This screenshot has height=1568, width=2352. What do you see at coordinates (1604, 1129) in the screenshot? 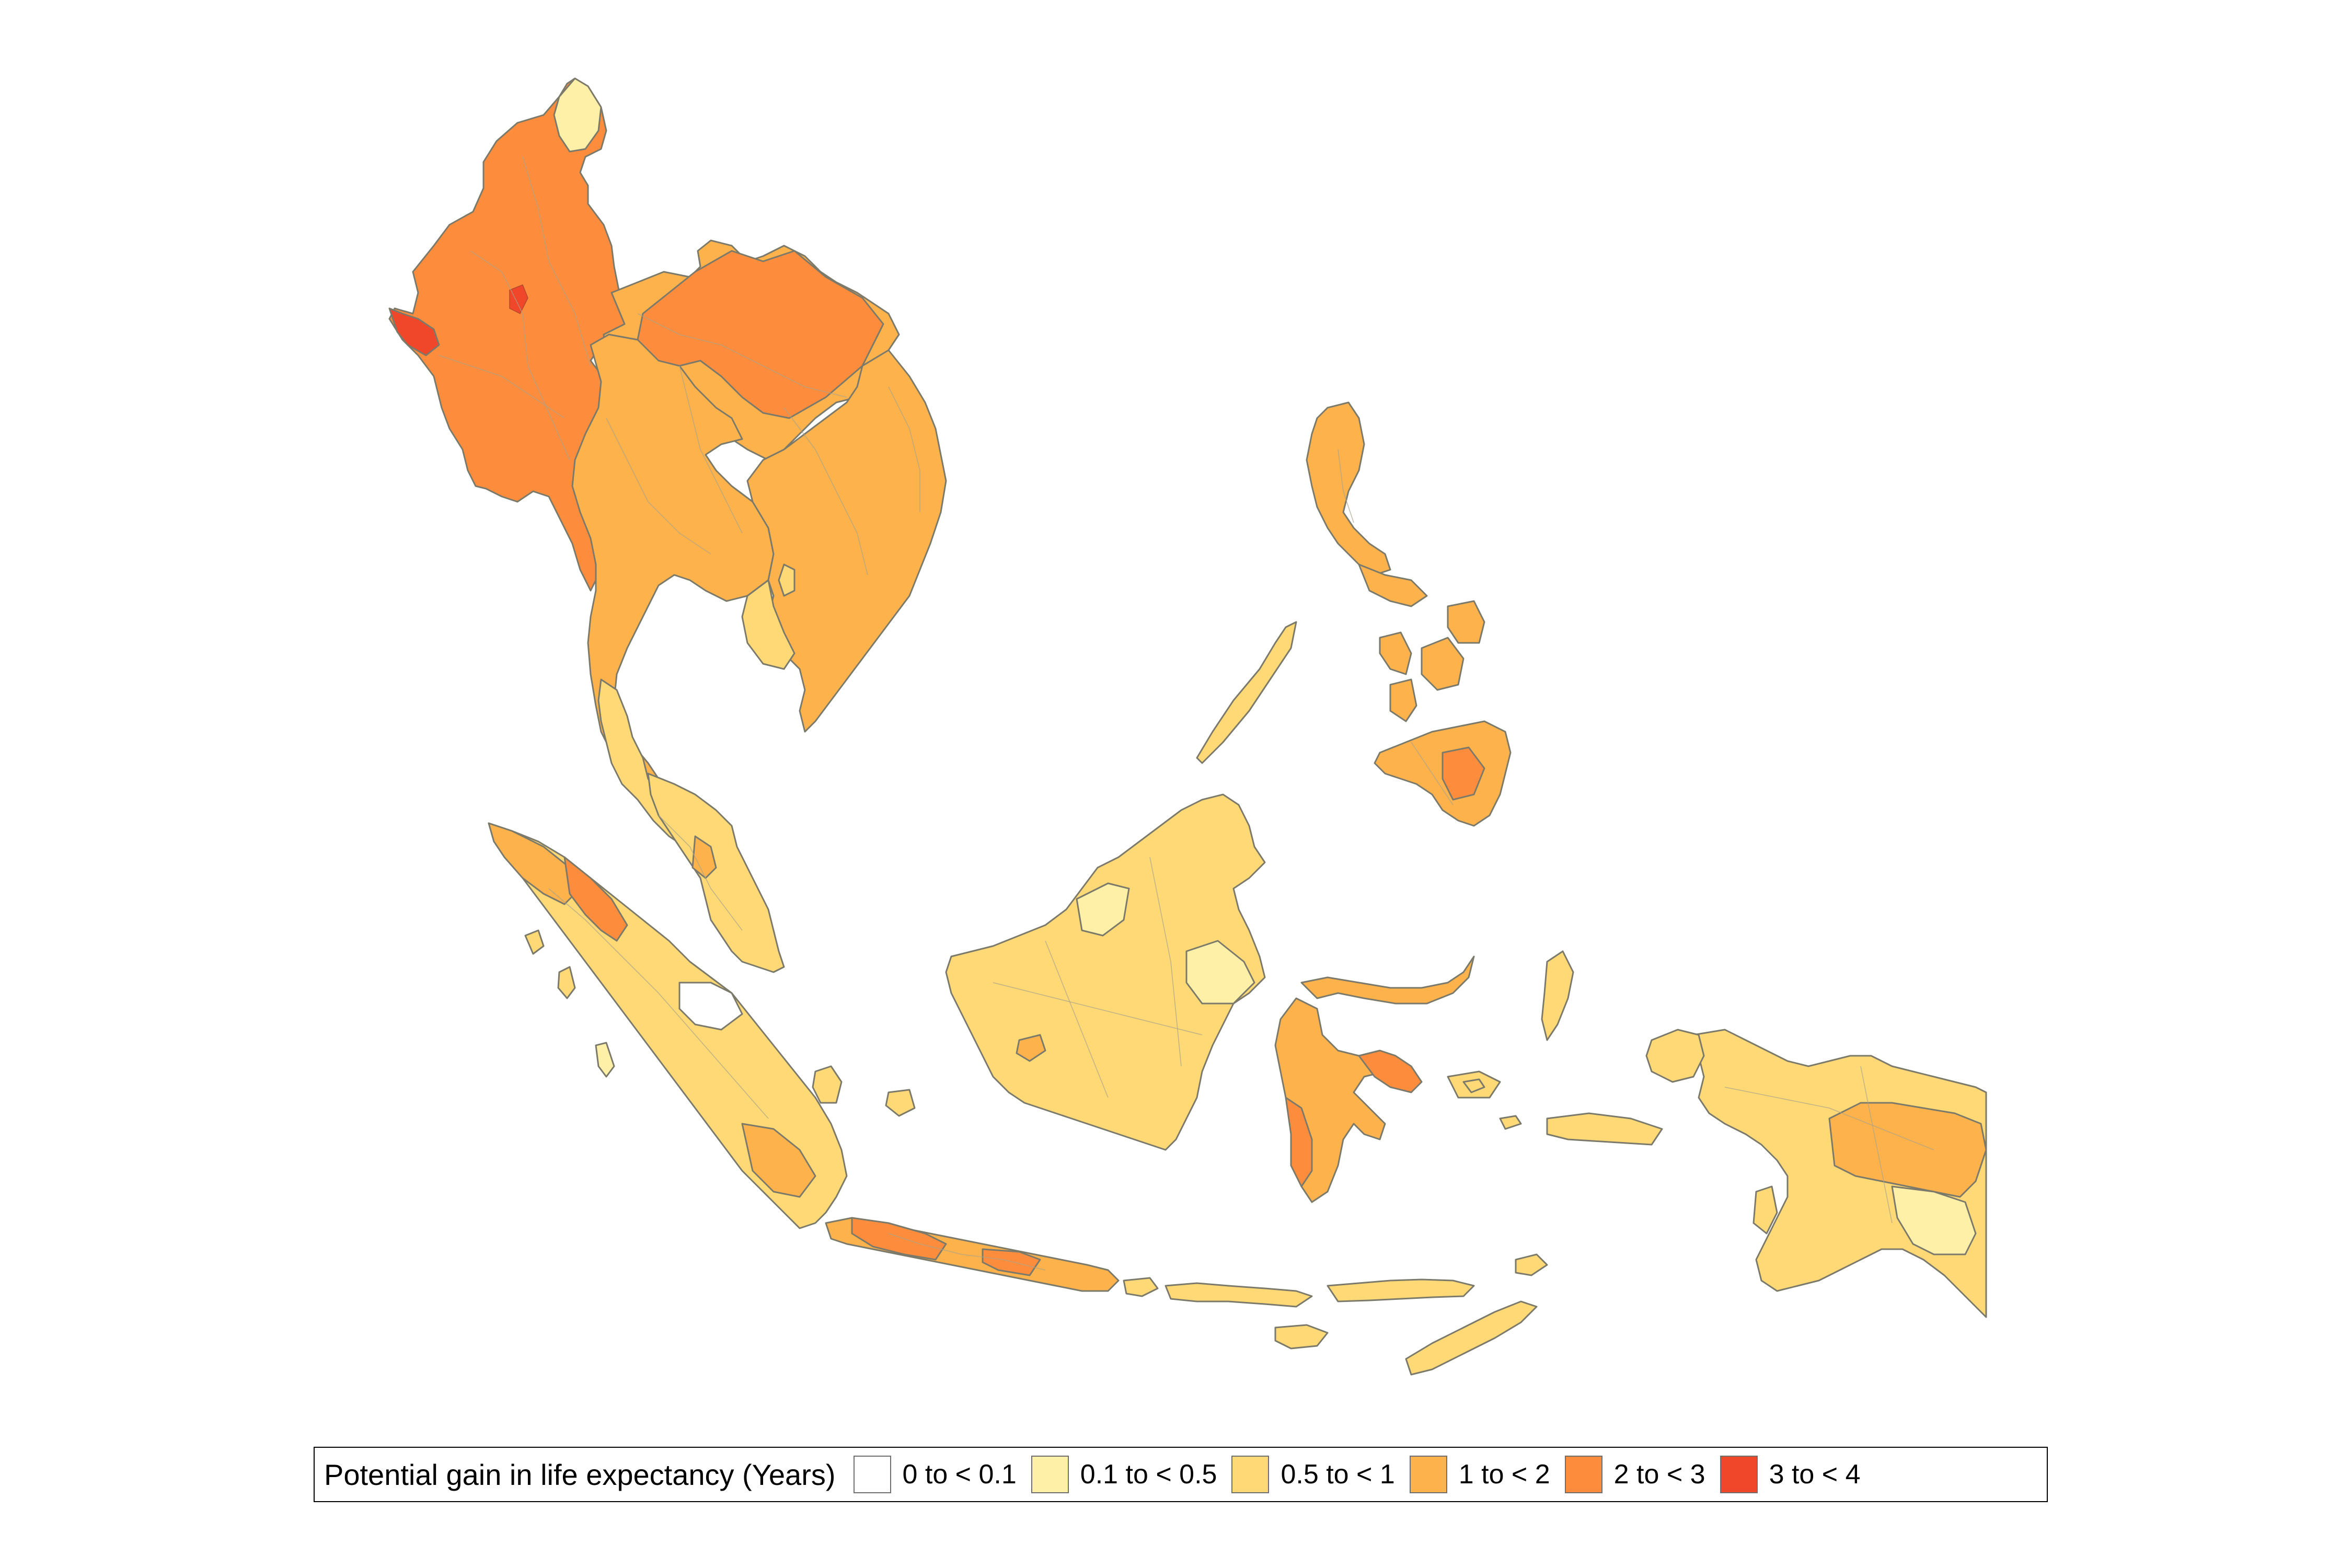
I see `region-seram` at bounding box center [1604, 1129].